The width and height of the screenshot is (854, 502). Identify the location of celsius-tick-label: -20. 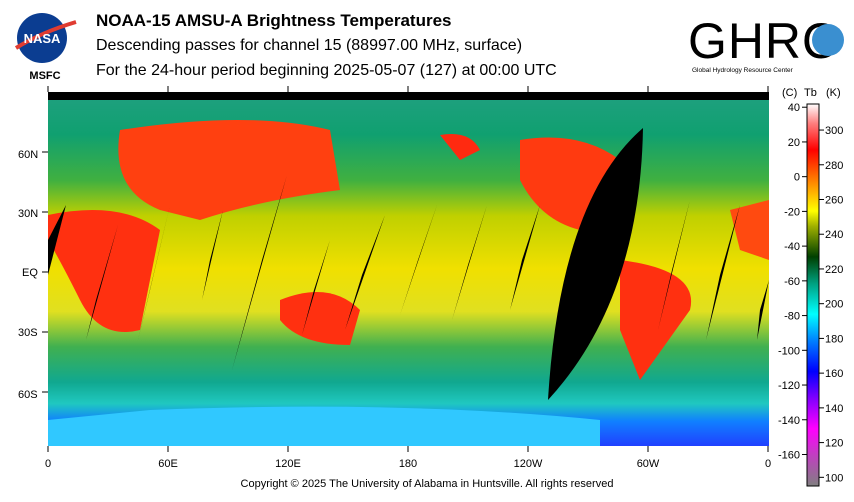
(792, 212).